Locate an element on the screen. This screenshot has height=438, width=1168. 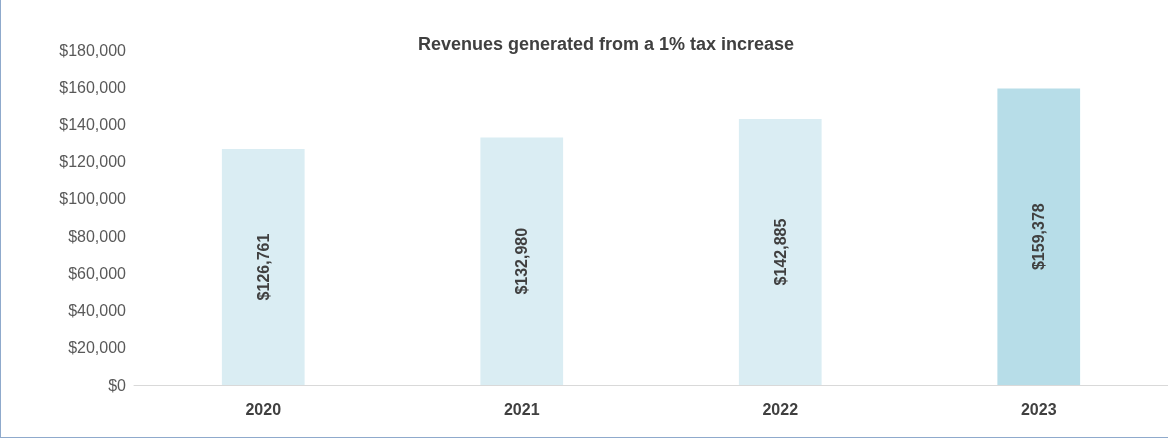
x-tick-label: 2023 is located at coordinates (1038, 409).